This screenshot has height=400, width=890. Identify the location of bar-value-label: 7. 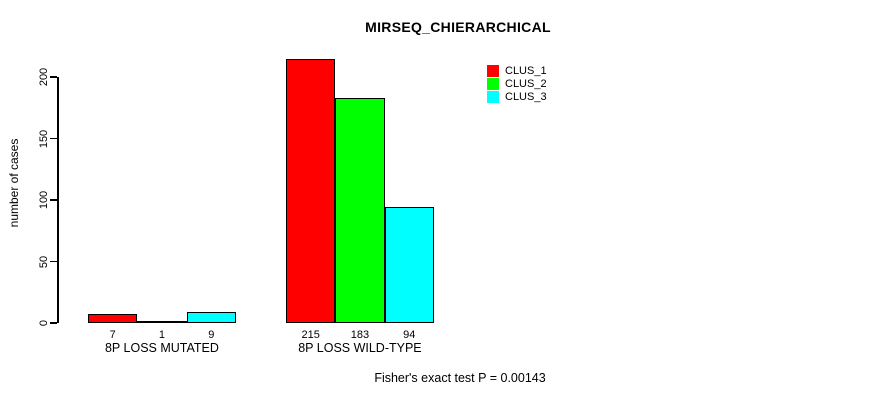
(112, 335).